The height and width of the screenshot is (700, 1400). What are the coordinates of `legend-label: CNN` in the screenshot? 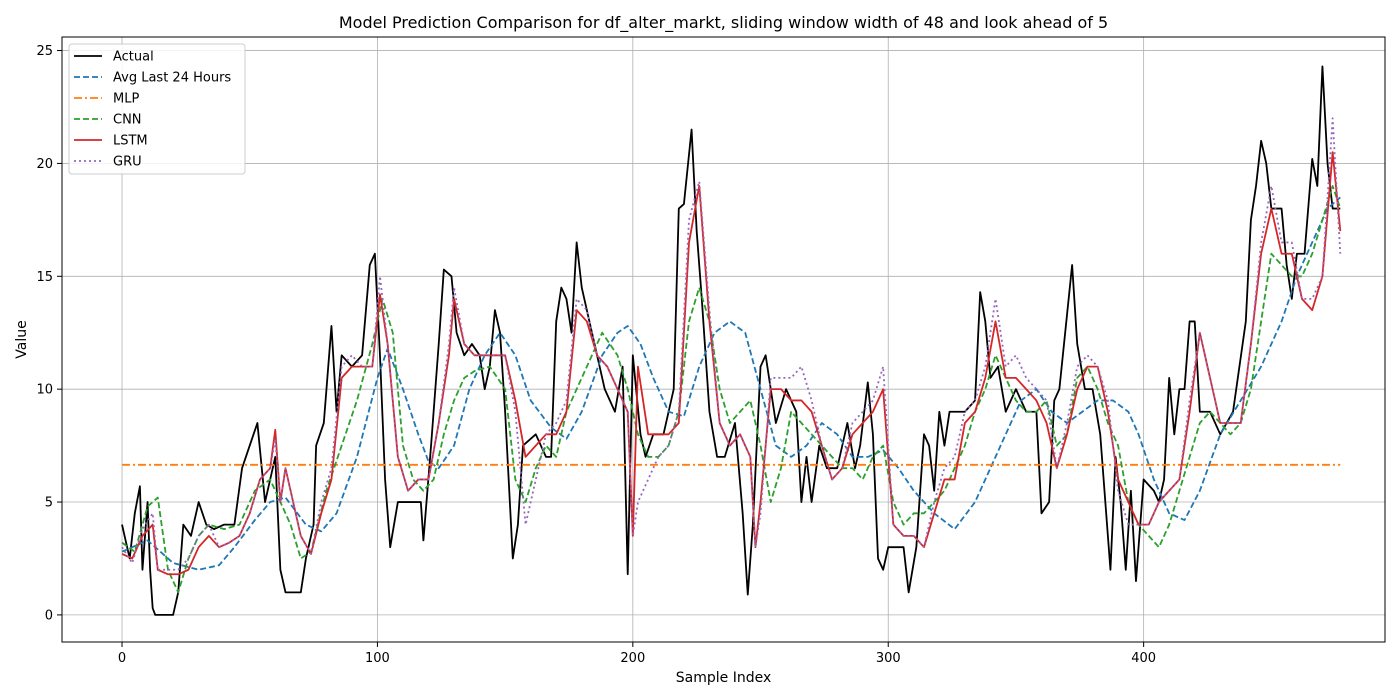 It's located at (127, 120).